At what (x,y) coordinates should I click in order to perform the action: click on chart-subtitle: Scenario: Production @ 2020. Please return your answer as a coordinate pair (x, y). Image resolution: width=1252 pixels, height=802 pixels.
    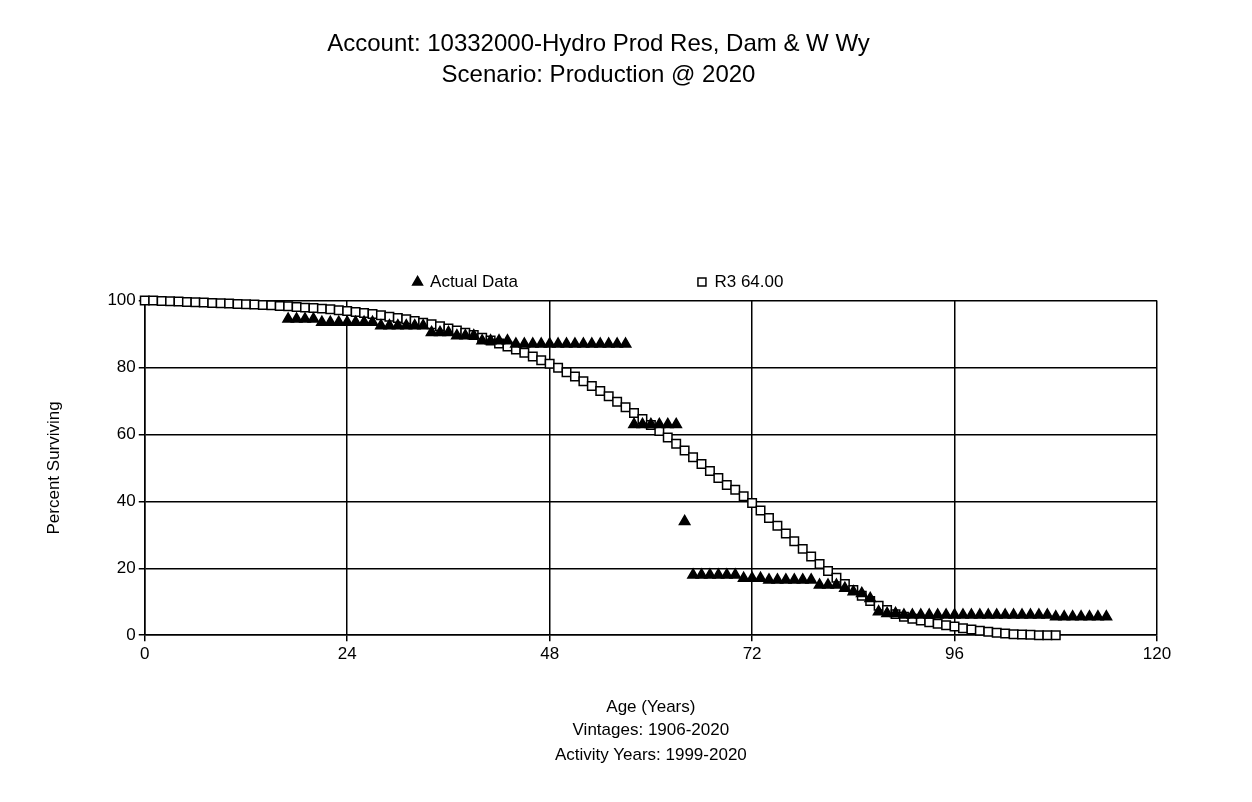
    Looking at the image, I should click on (598, 73).